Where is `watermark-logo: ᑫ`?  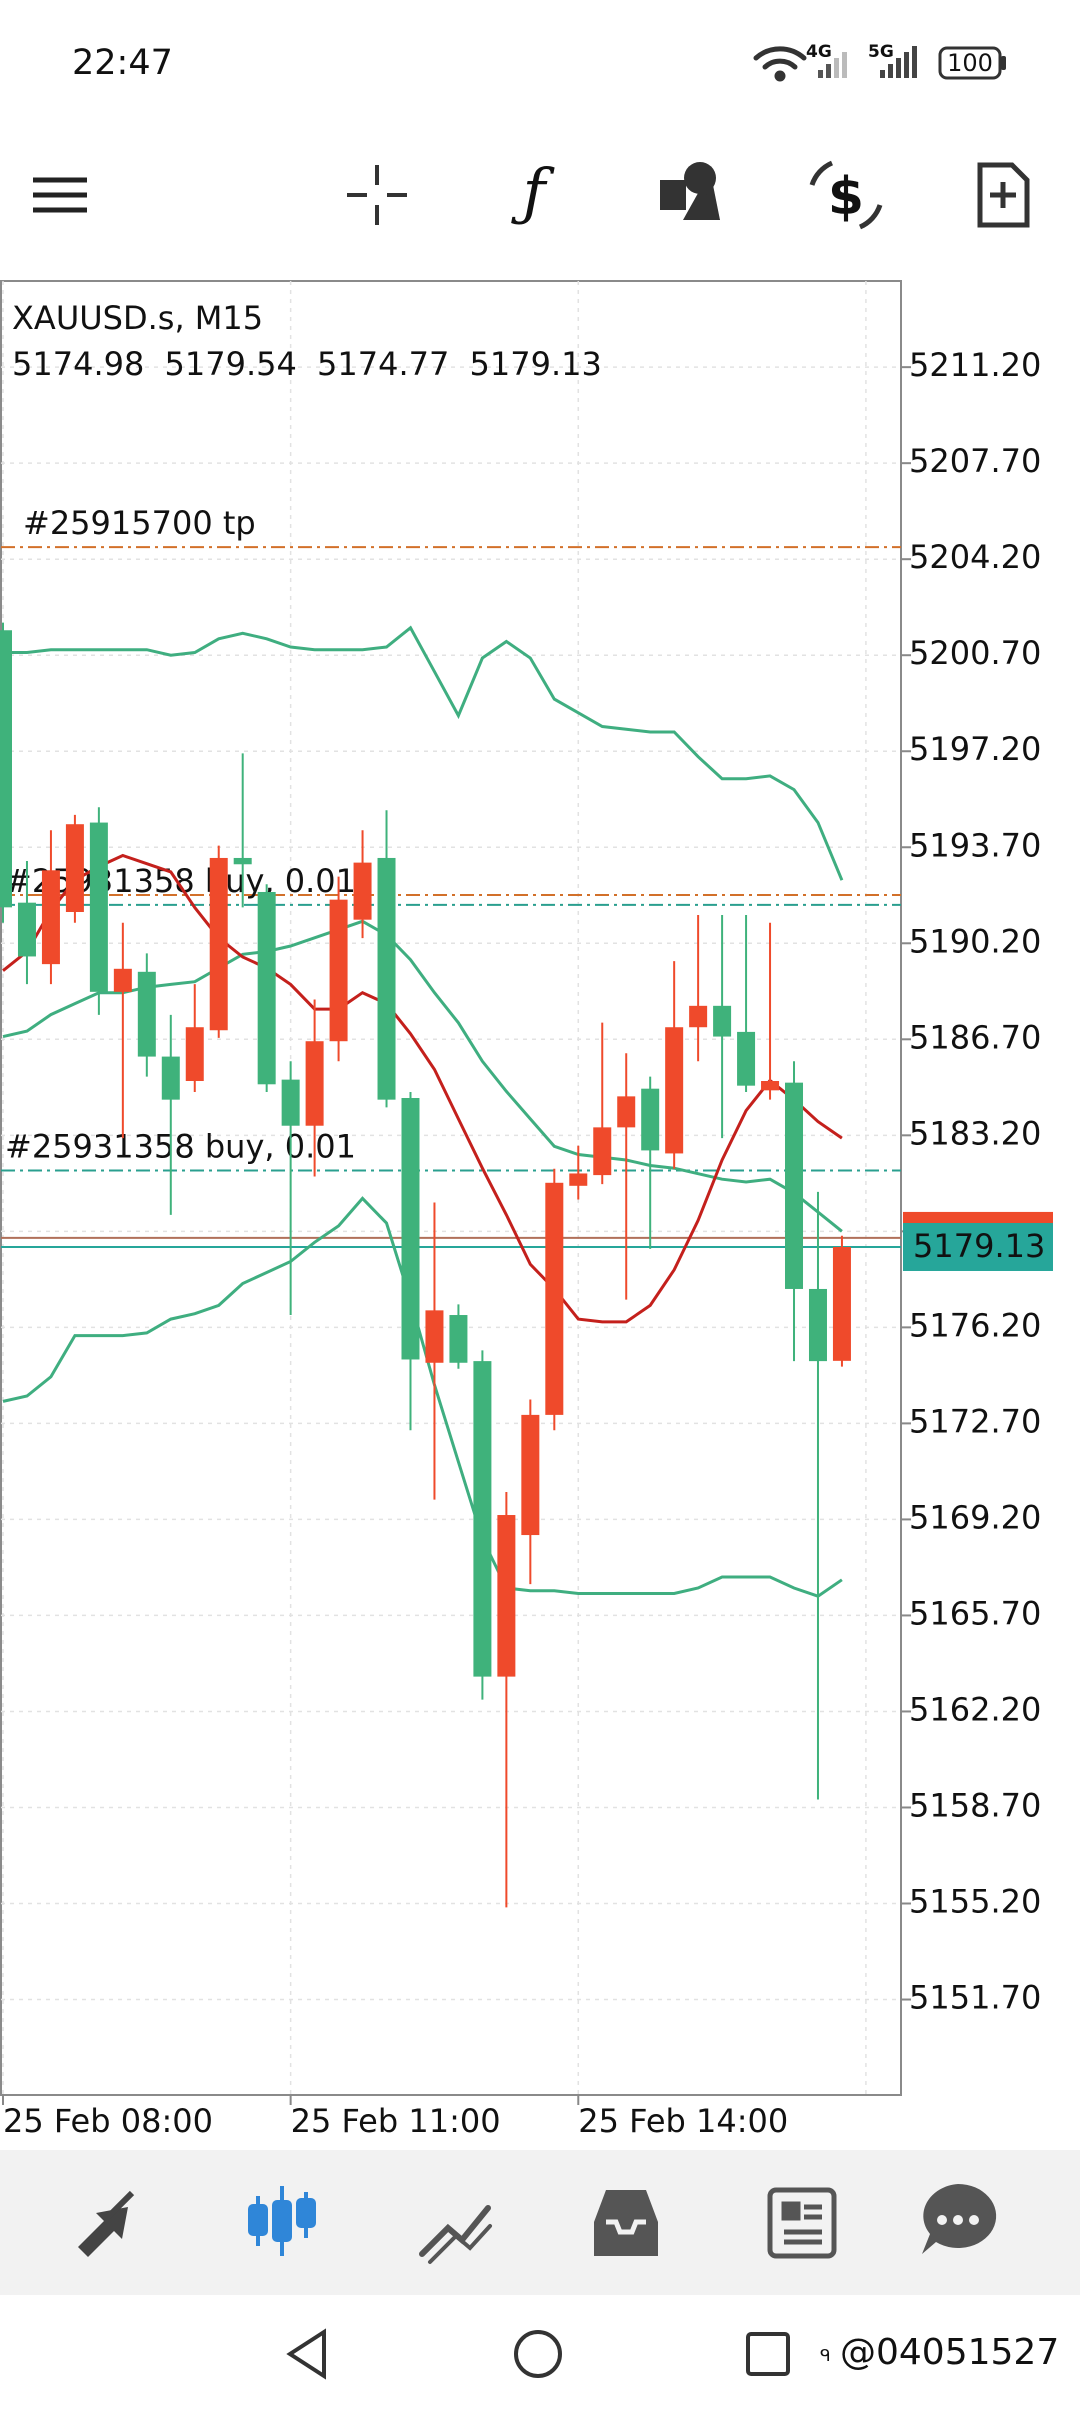
watermark-logo: ᑫ is located at coordinates (825, 2356).